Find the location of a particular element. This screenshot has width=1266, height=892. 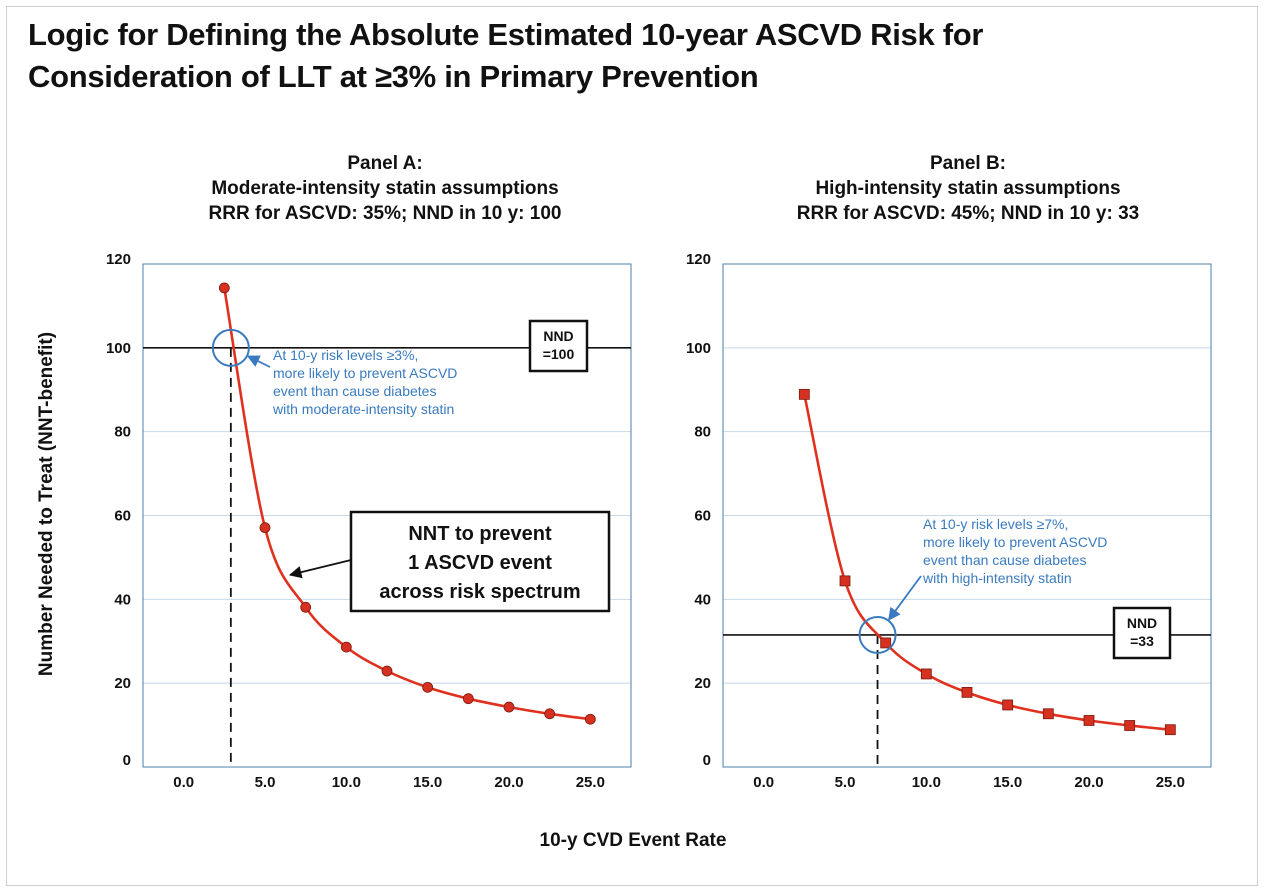

panel-a-y-tick-label: 40 is located at coordinates (122, 599).